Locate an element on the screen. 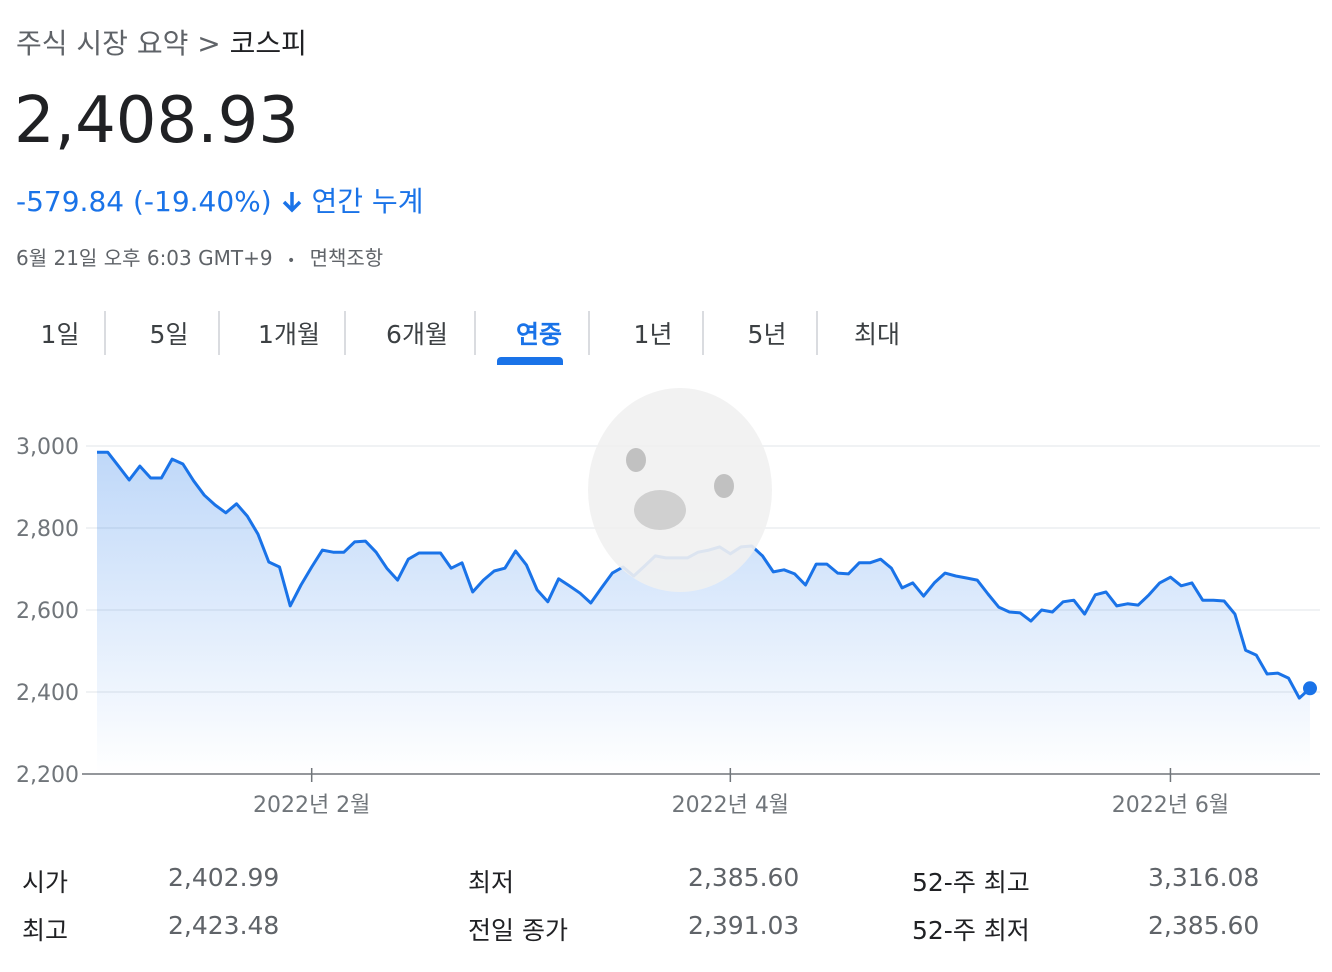  tab: 최대 is located at coordinates (876, 334).